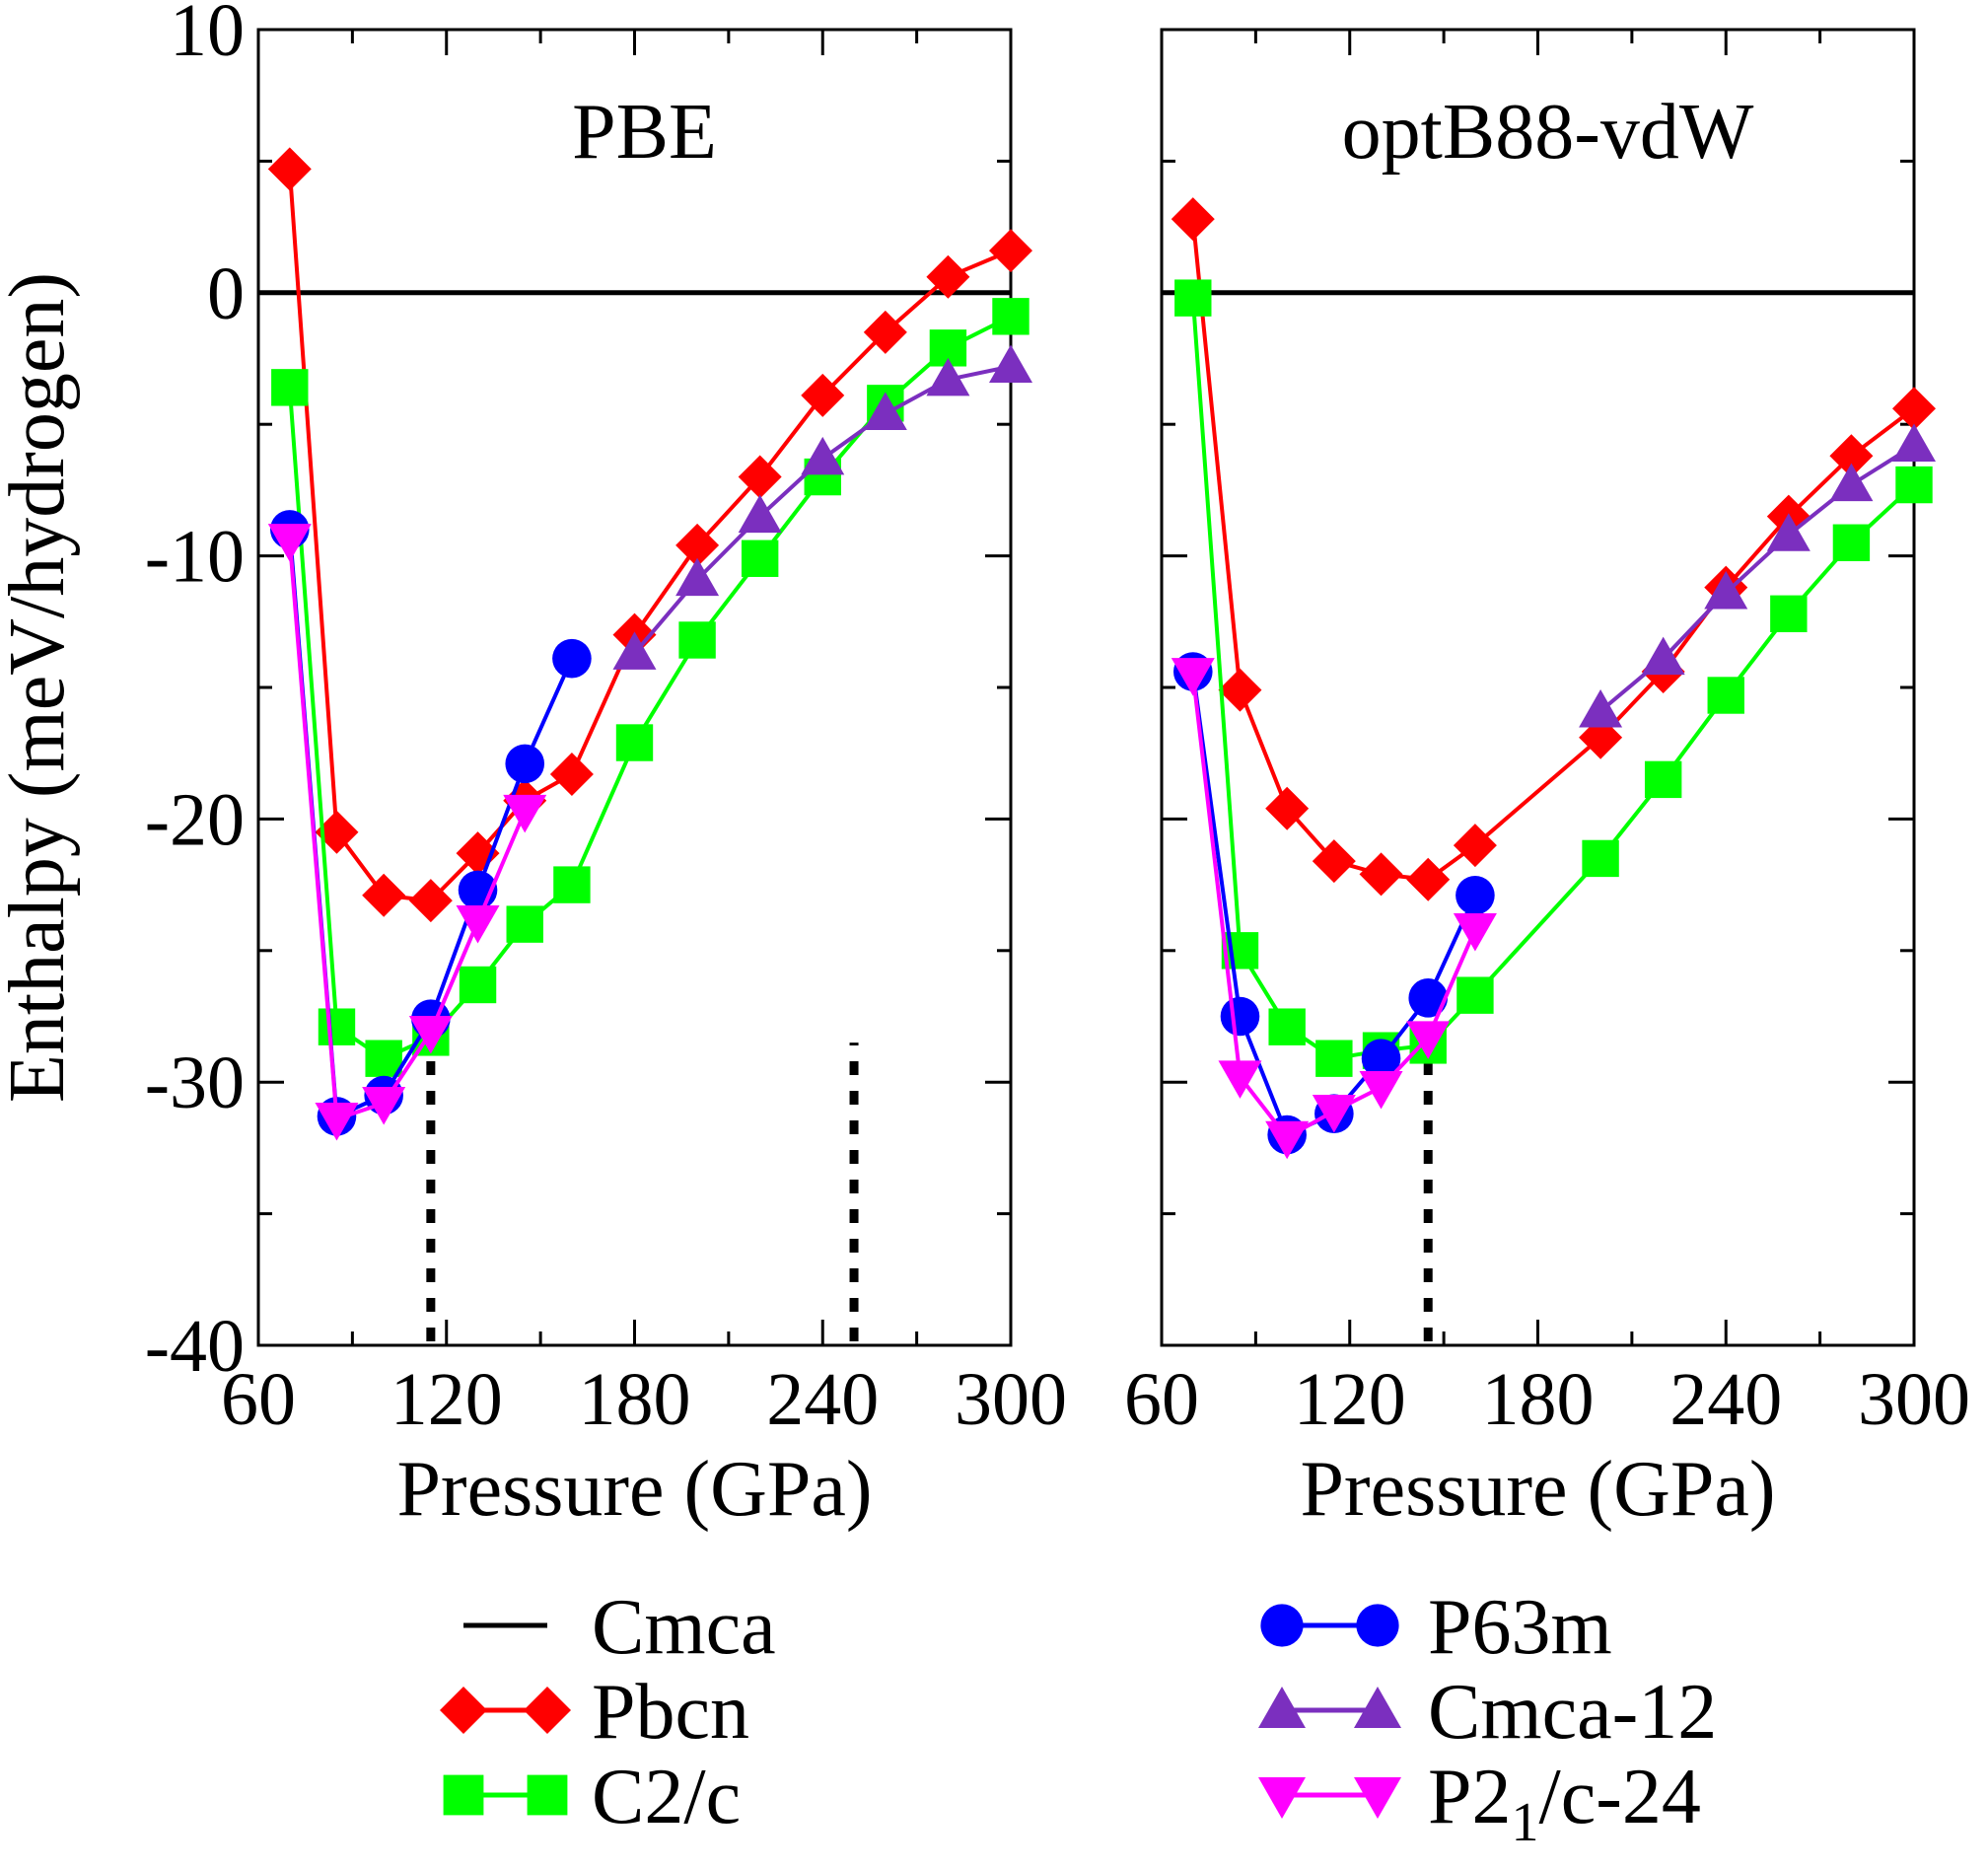  I want to click on legend-entry-c2-c: C2/c, so click(592, 1797).